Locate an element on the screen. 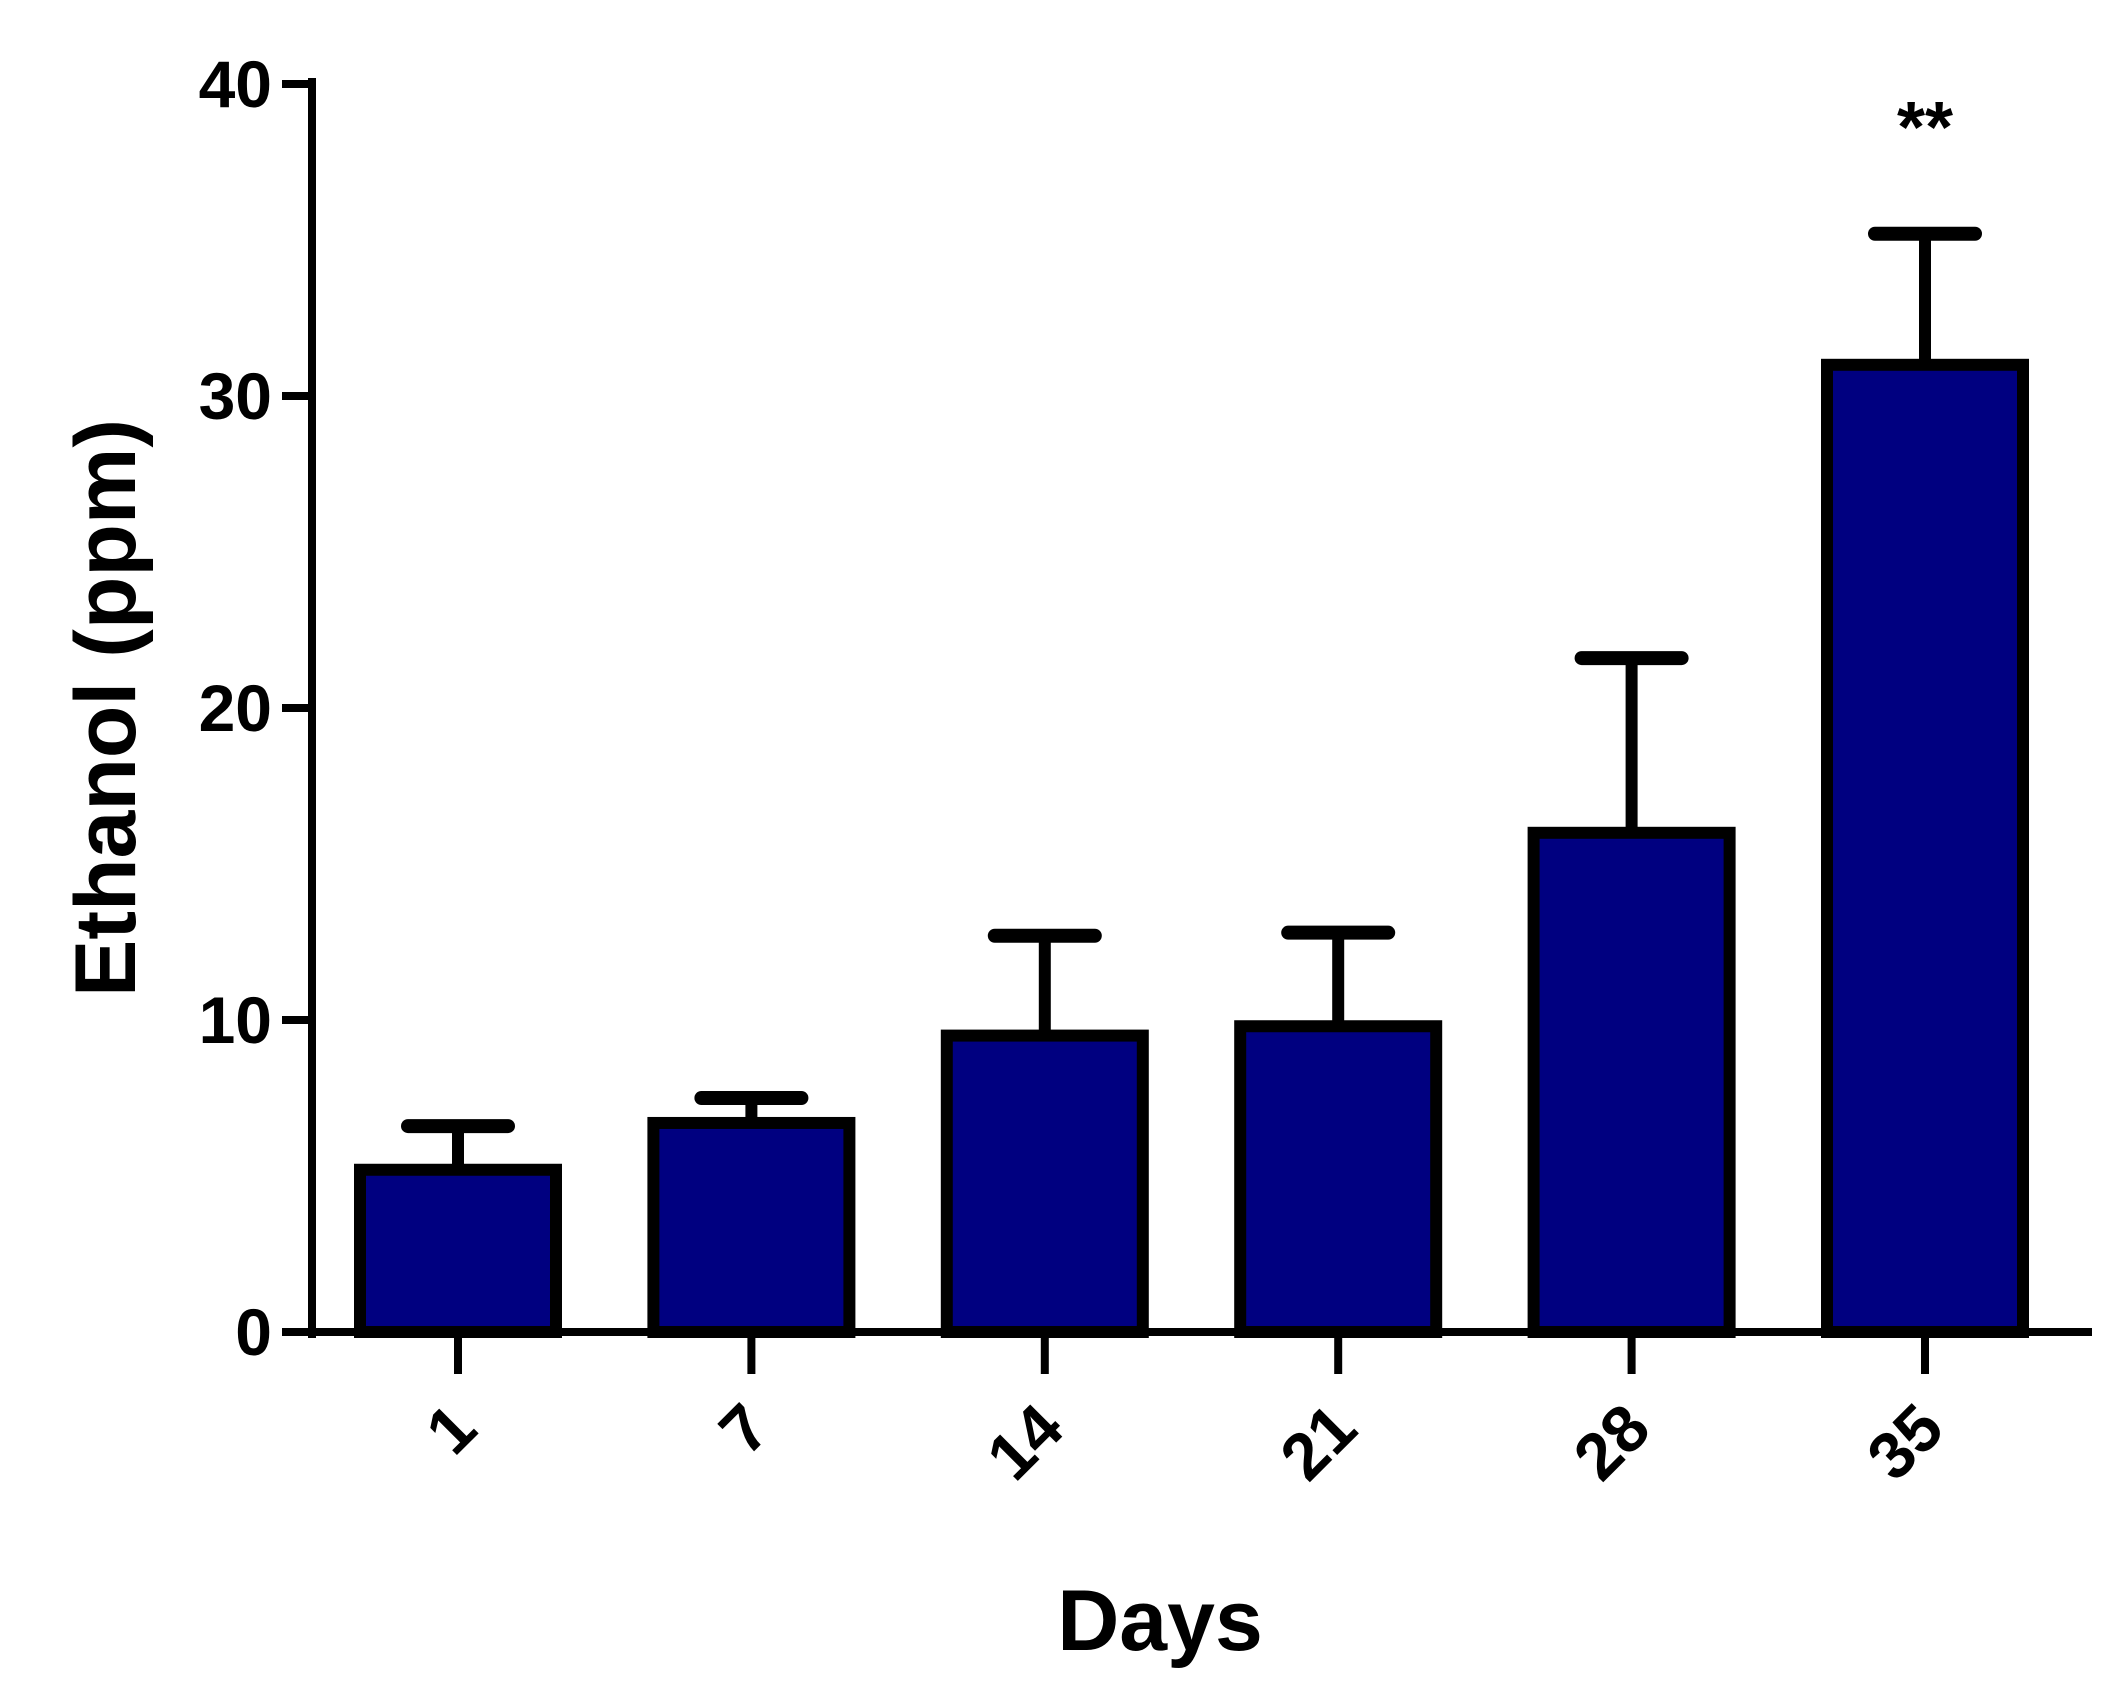  y-axis-title: Ethanol (ppm) is located at coordinates (106, 708).